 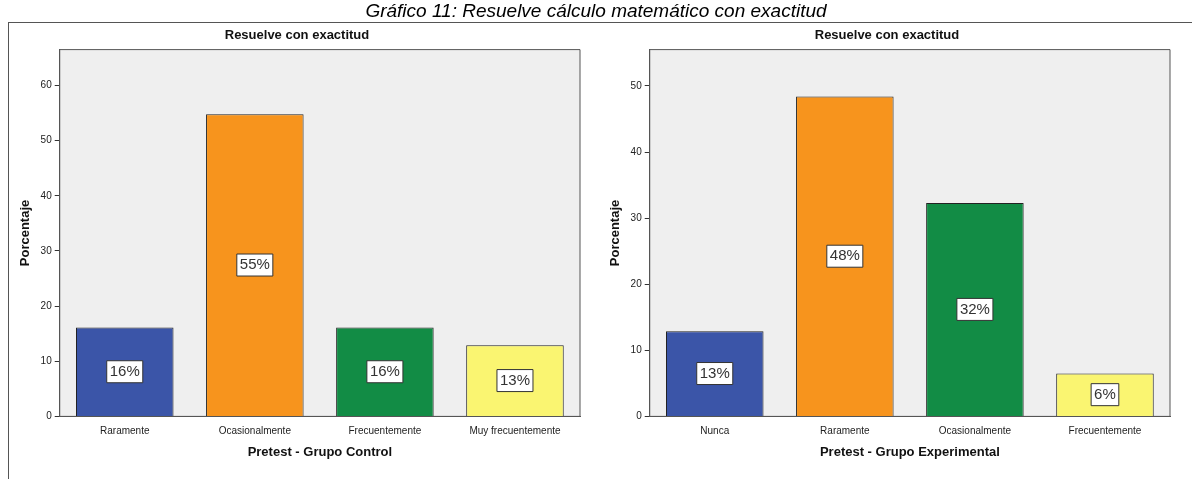 I want to click on y-tick-label: 60, so click(x=46, y=85).